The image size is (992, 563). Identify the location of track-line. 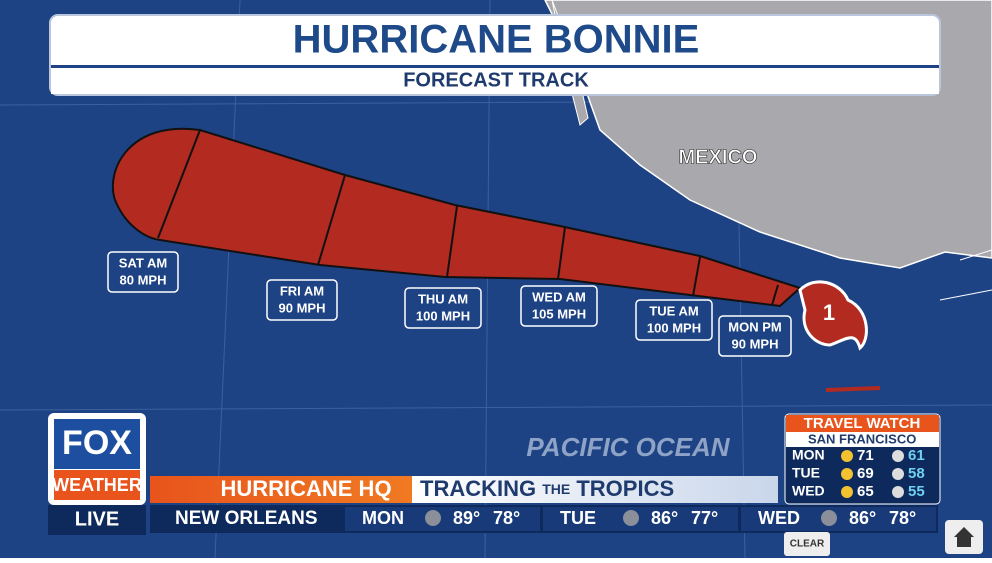
(853, 389).